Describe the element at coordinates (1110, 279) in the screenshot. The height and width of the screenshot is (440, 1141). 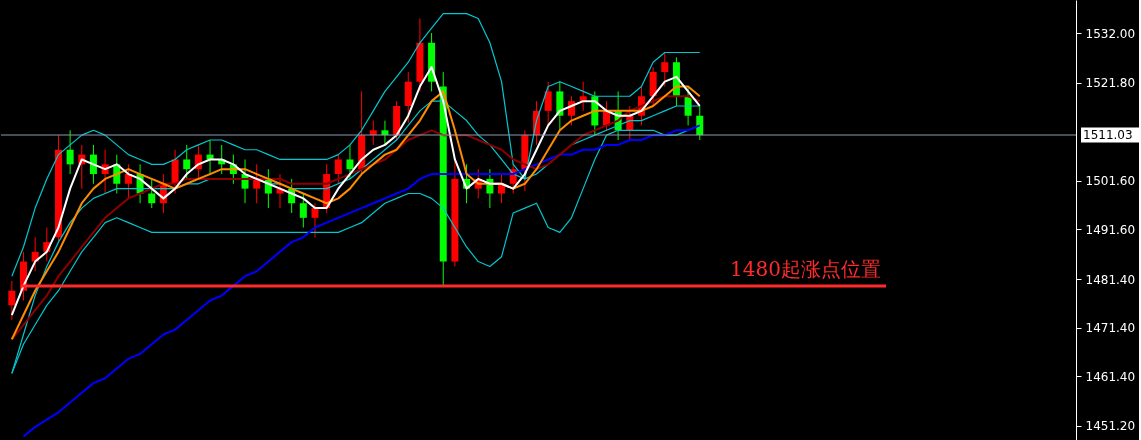
I see `y-tick-label: 1481.40` at that location.